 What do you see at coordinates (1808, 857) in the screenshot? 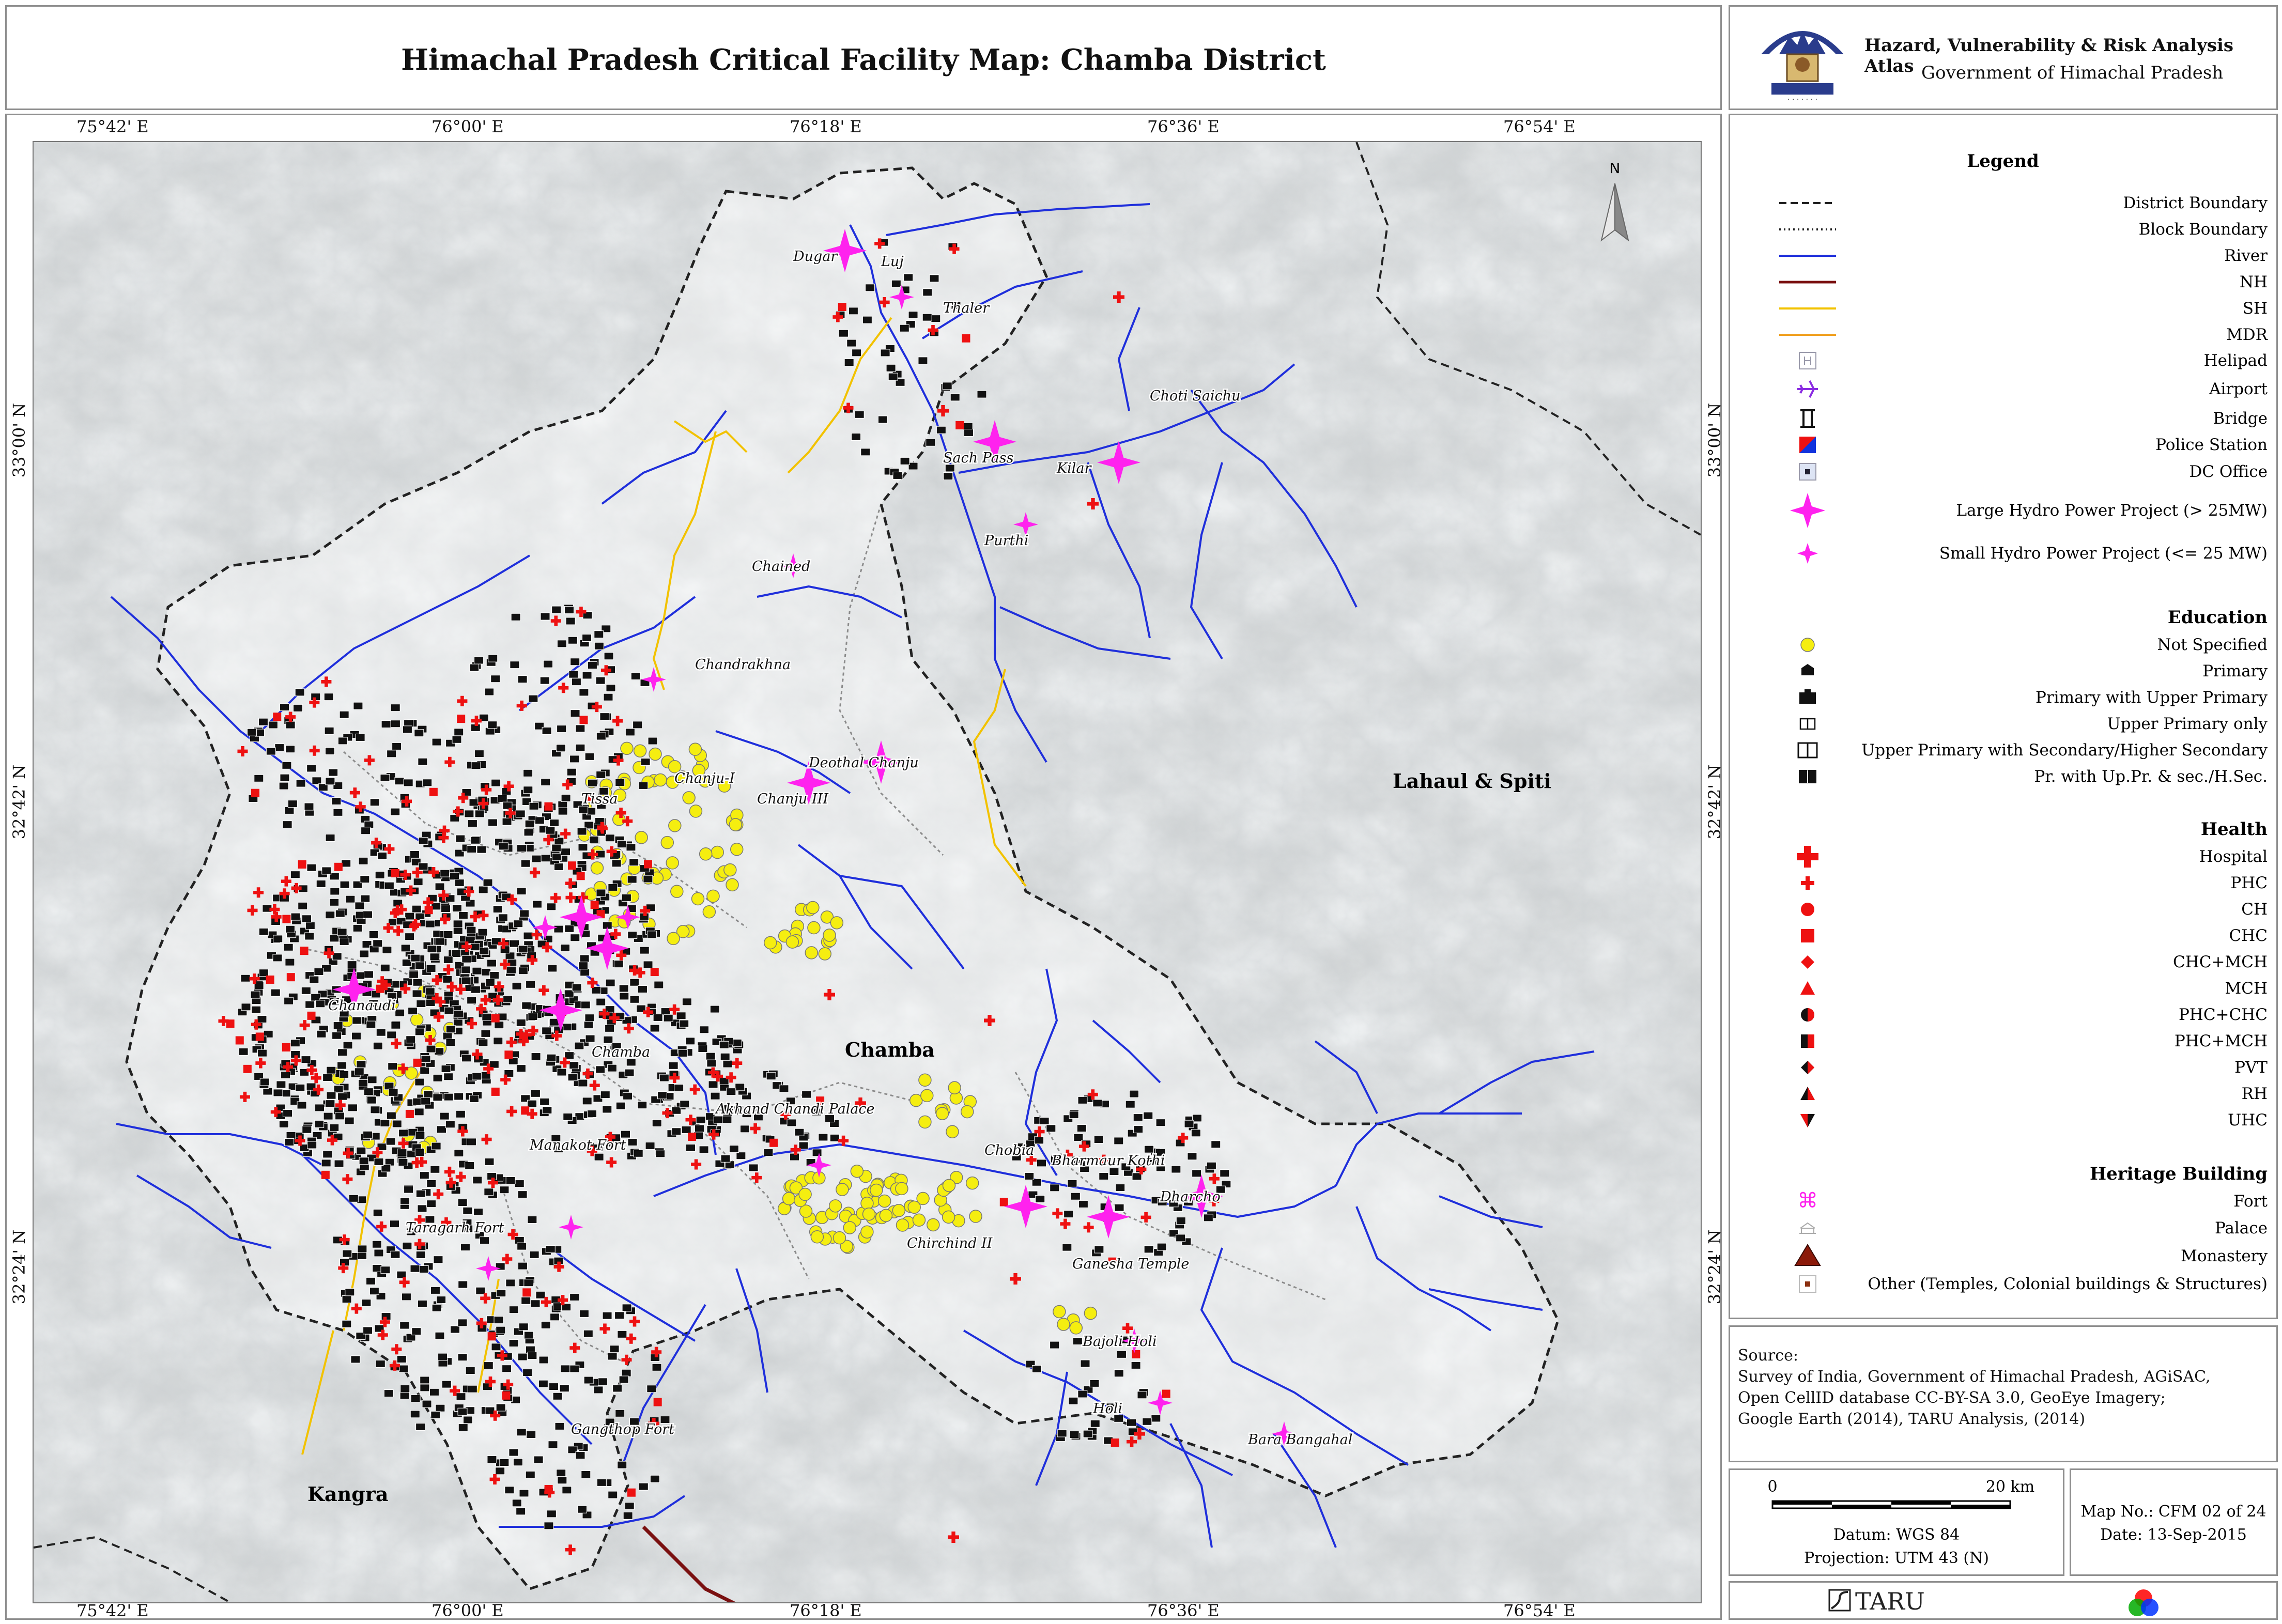
I see `hospital-cross-icon` at bounding box center [1808, 857].